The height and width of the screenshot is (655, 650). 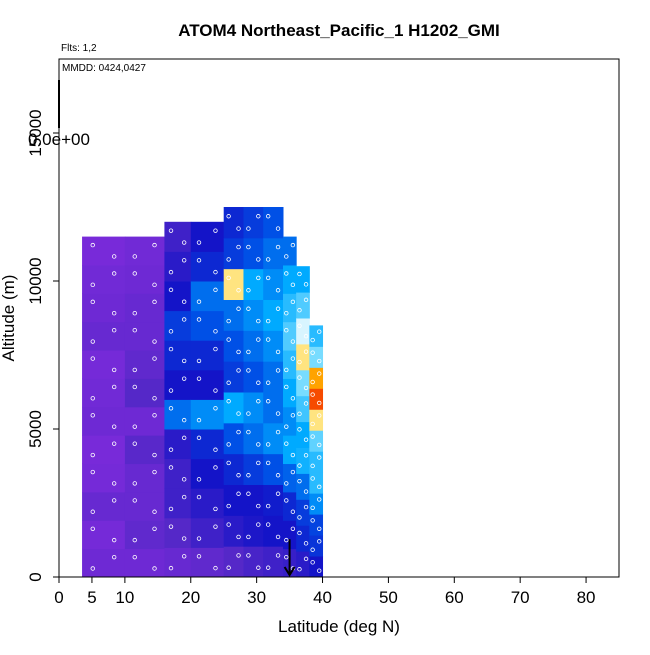 I want to click on x-axis: 0 5 10 20 30 40 50 60 70 80, so click(x=325, y=592).